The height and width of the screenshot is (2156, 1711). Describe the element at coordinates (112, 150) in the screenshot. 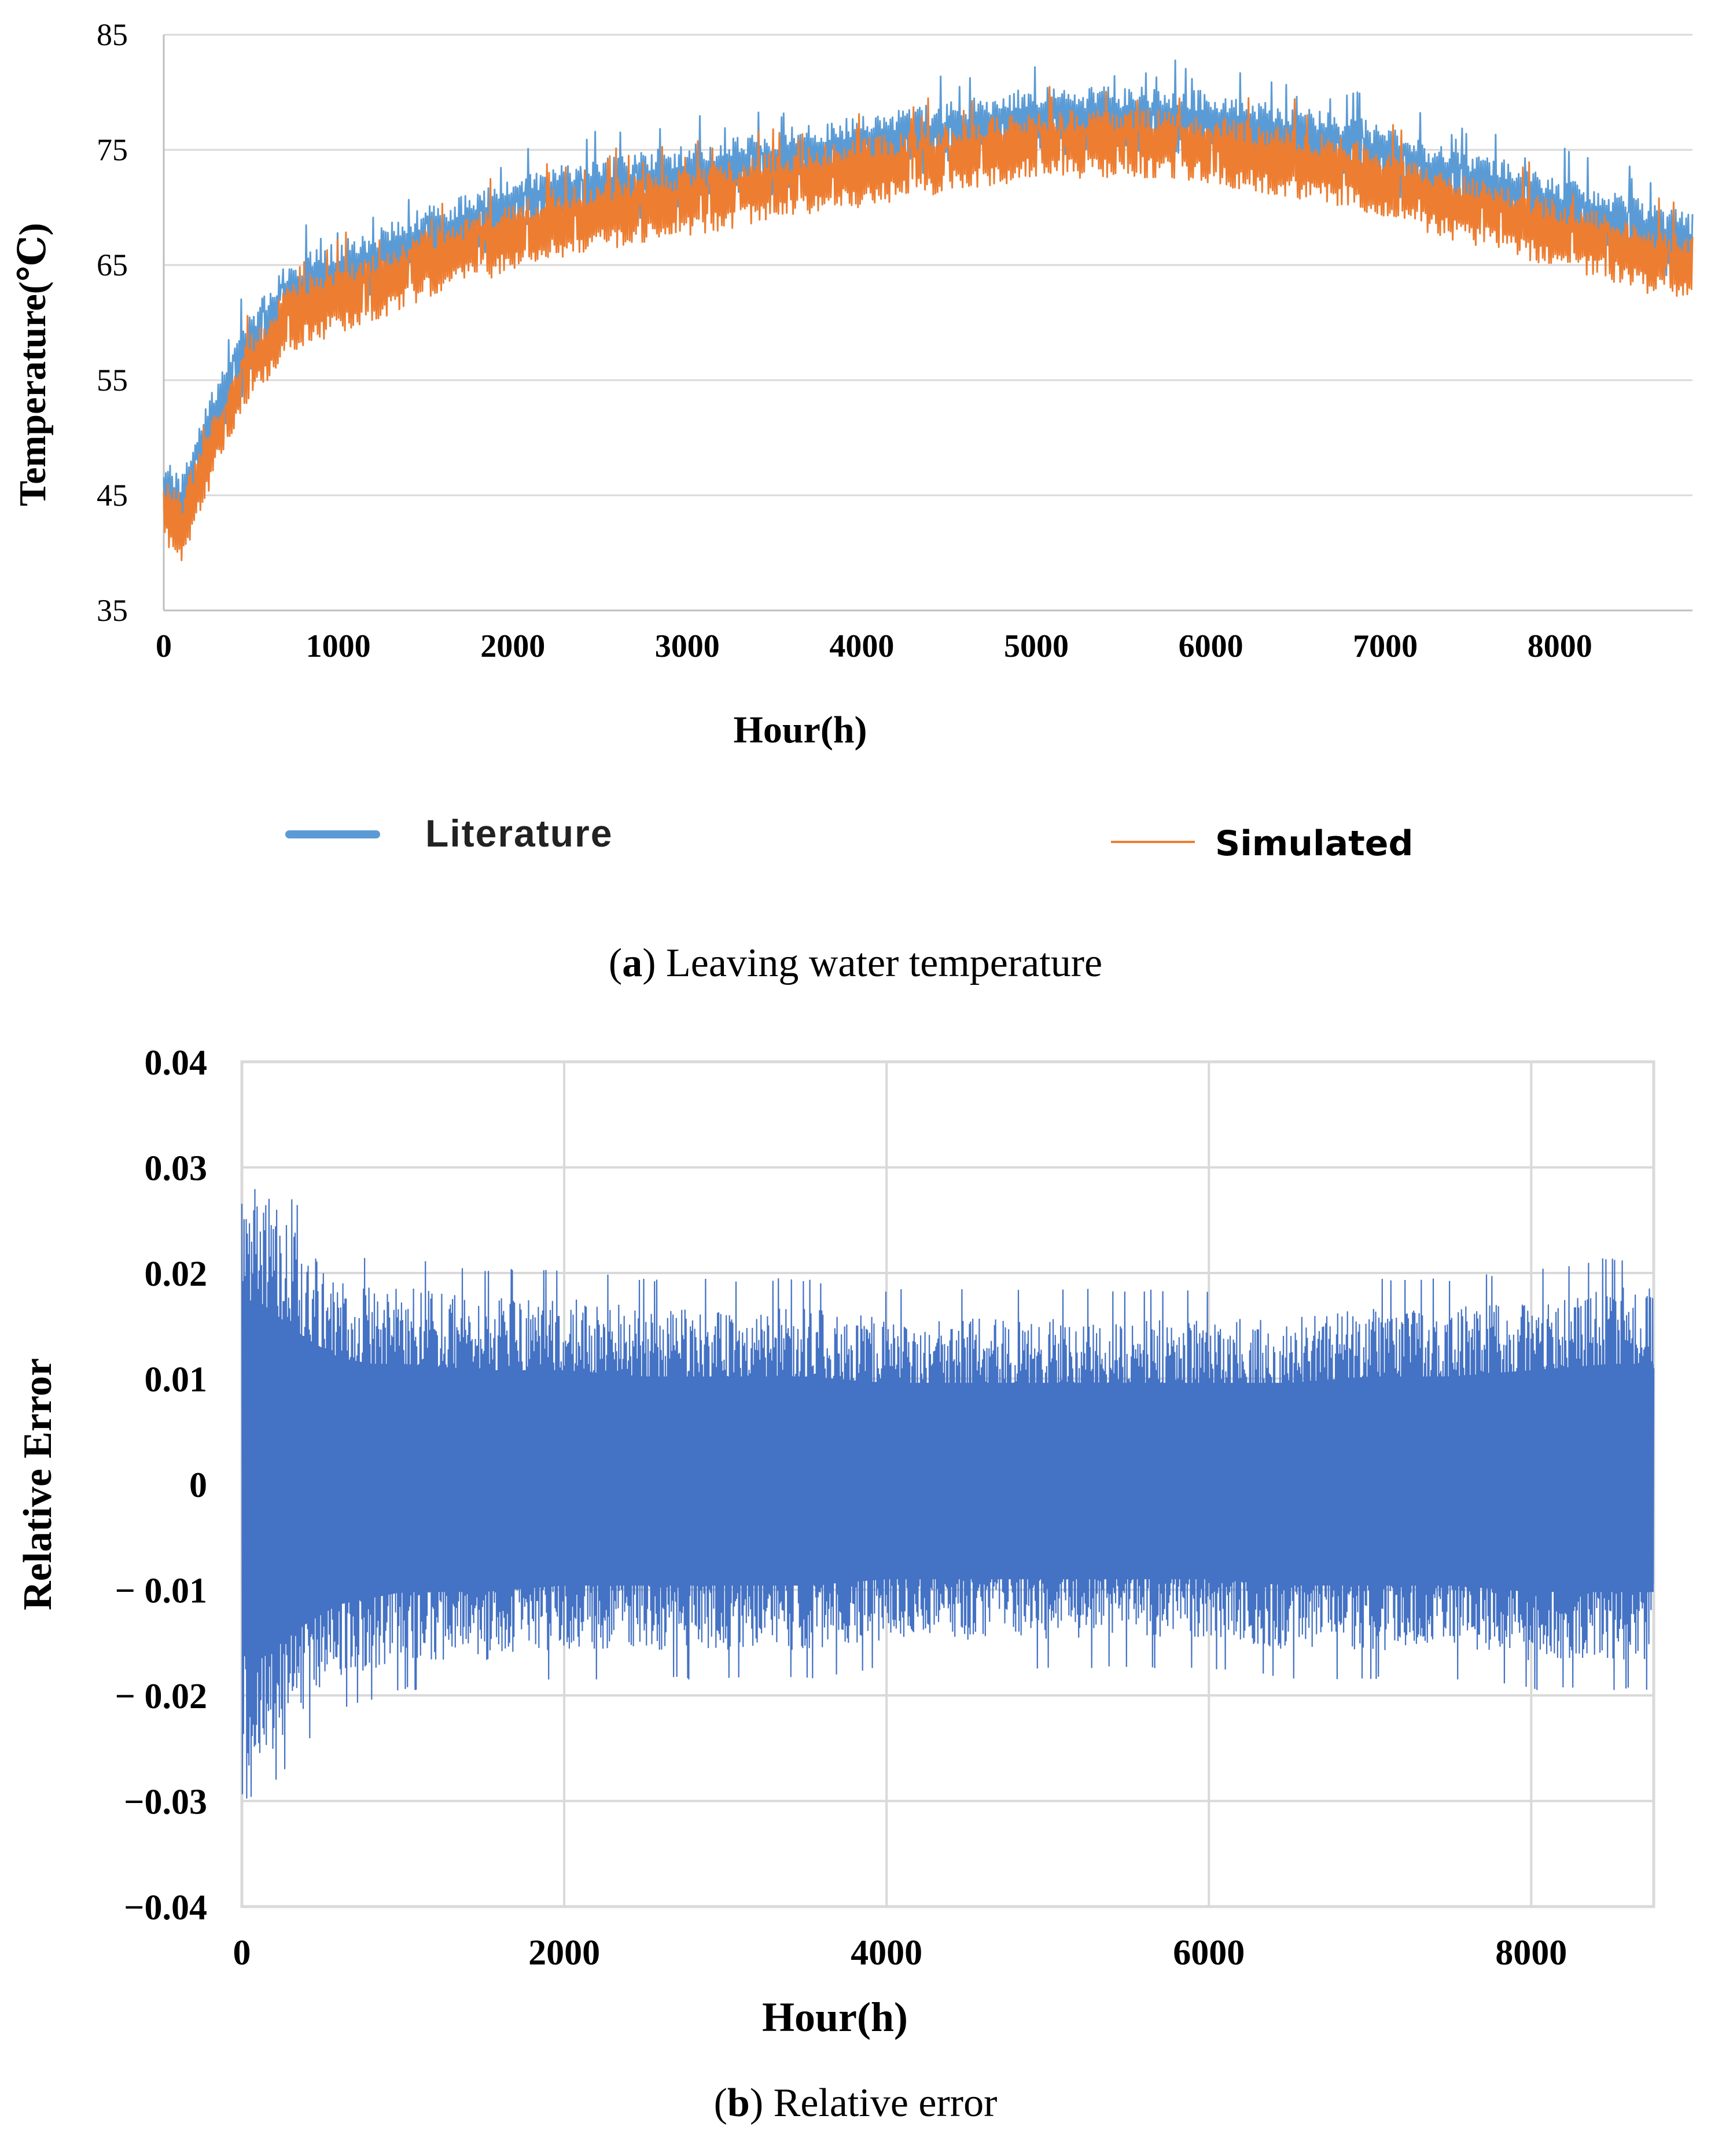

I see `a-y-tick-label: 75` at that location.